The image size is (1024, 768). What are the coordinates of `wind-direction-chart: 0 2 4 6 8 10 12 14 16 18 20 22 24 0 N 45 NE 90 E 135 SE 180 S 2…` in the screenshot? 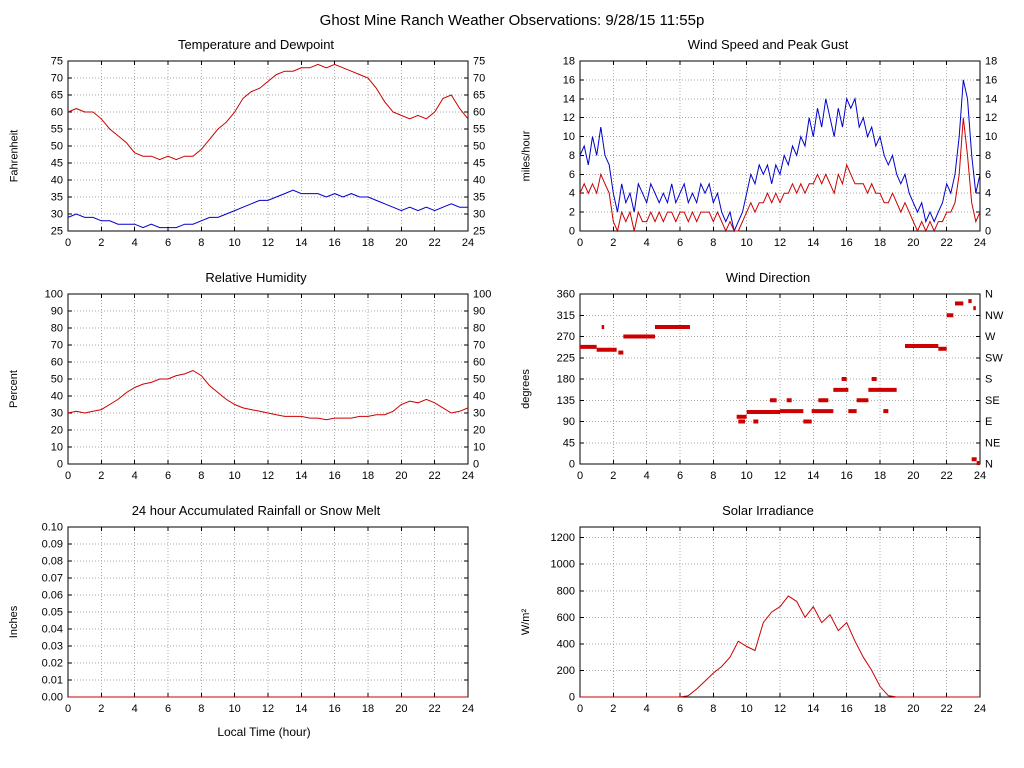 It's located at (776, 388).